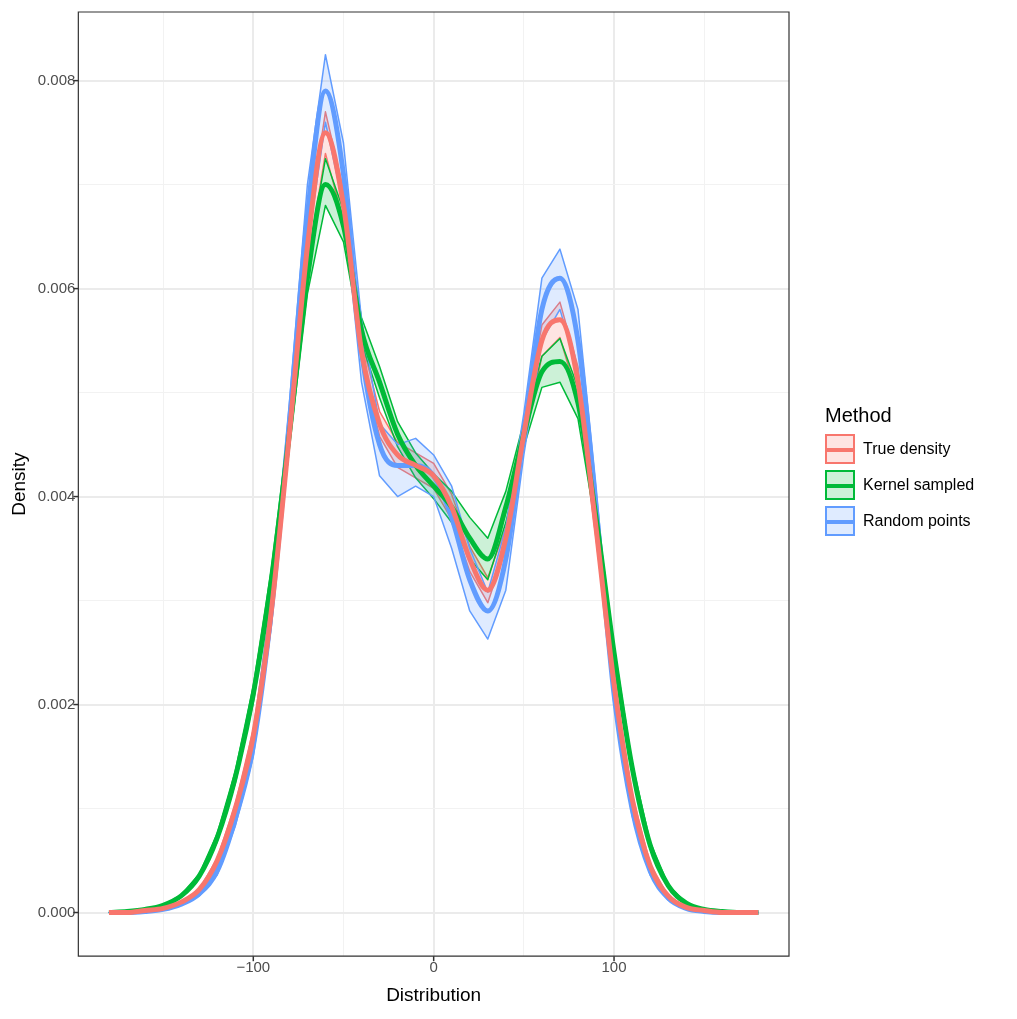  What do you see at coordinates (859, 416) in the screenshot?
I see `legend-title: Method` at bounding box center [859, 416].